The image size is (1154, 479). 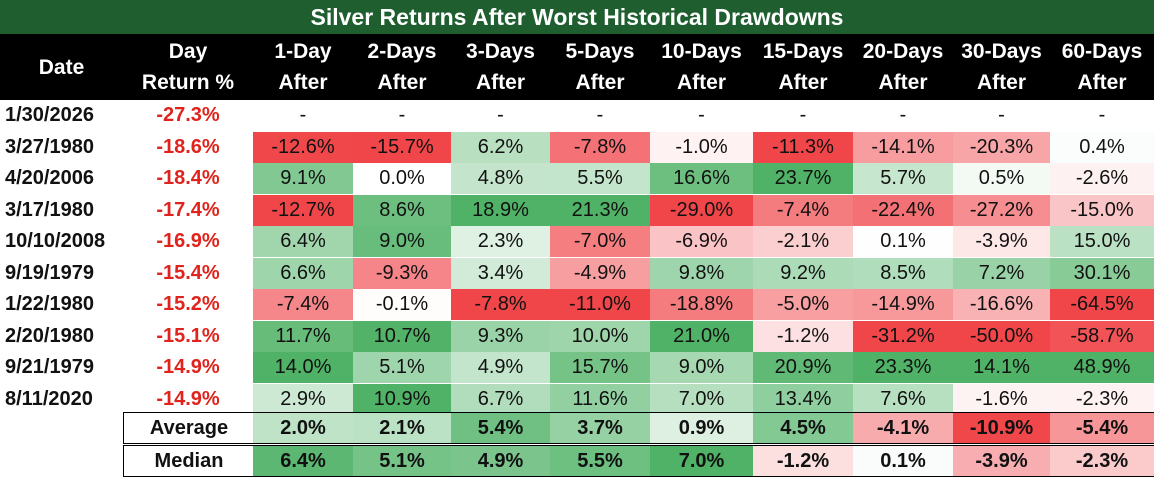 I want to click on value-cell: 3.4%, so click(x=500, y=273).